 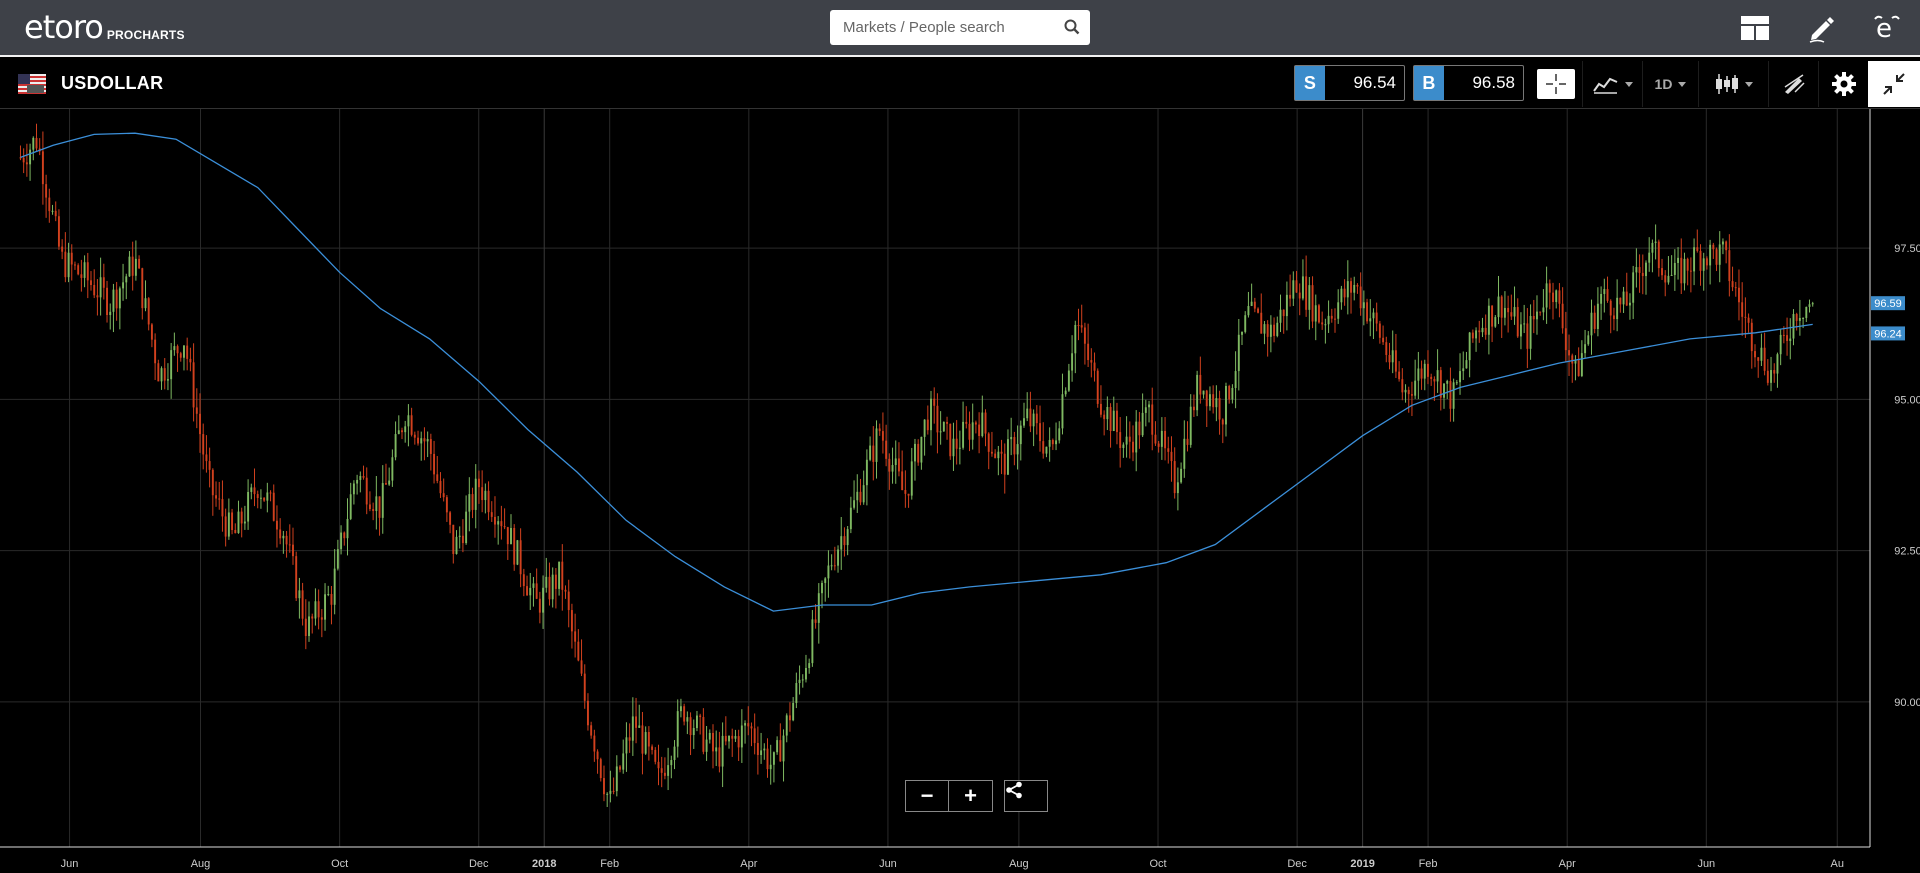 What do you see at coordinates (960, 84) in the screenshot?
I see `chart-toolbar: USDOLLAR S 96.54 B 96.58 1D` at bounding box center [960, 84].